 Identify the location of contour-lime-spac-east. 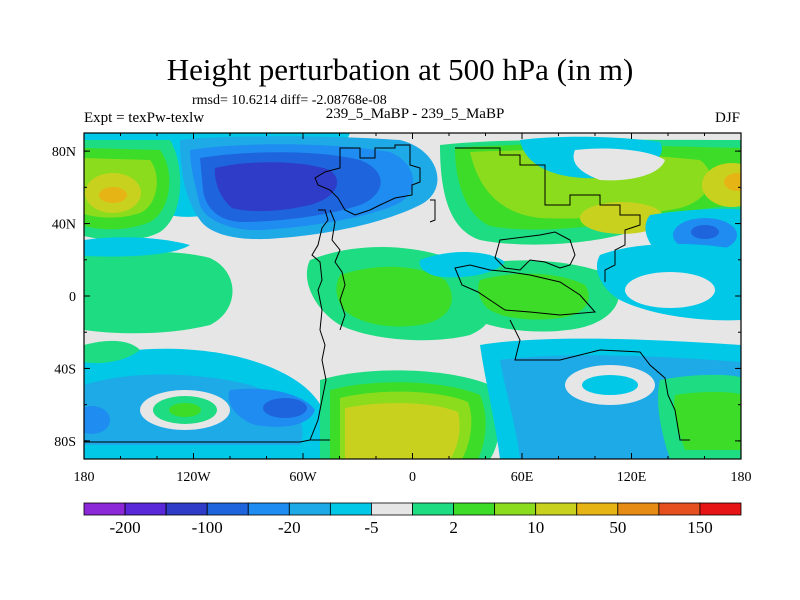
(707, 420).